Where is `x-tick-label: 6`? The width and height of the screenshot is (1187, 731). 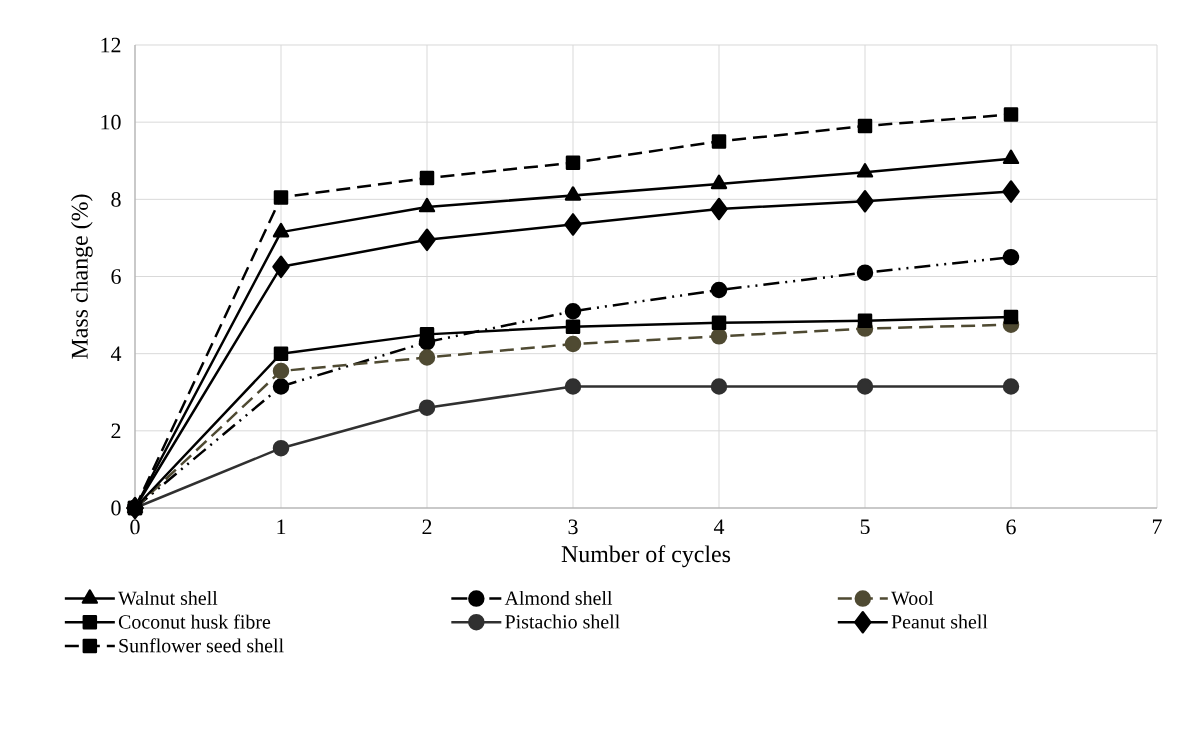 x-tick-label: 6 is located at coordinates (1011, 527).